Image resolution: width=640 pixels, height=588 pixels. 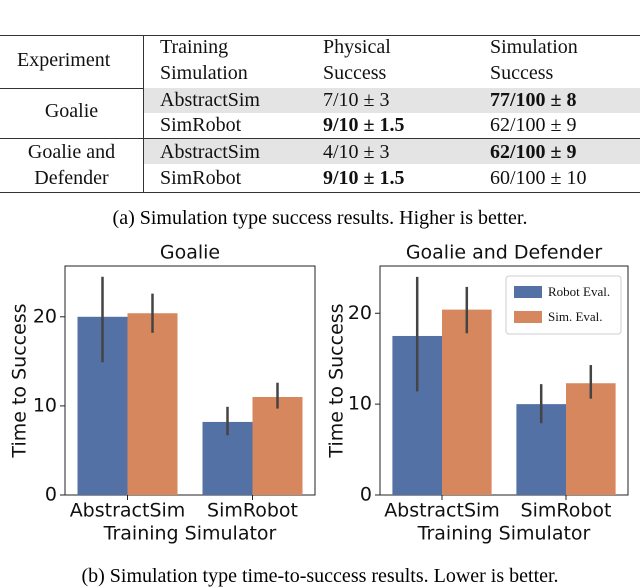 I want to click on group-cell: Goalie and Defender, so click(x=71, y=165).